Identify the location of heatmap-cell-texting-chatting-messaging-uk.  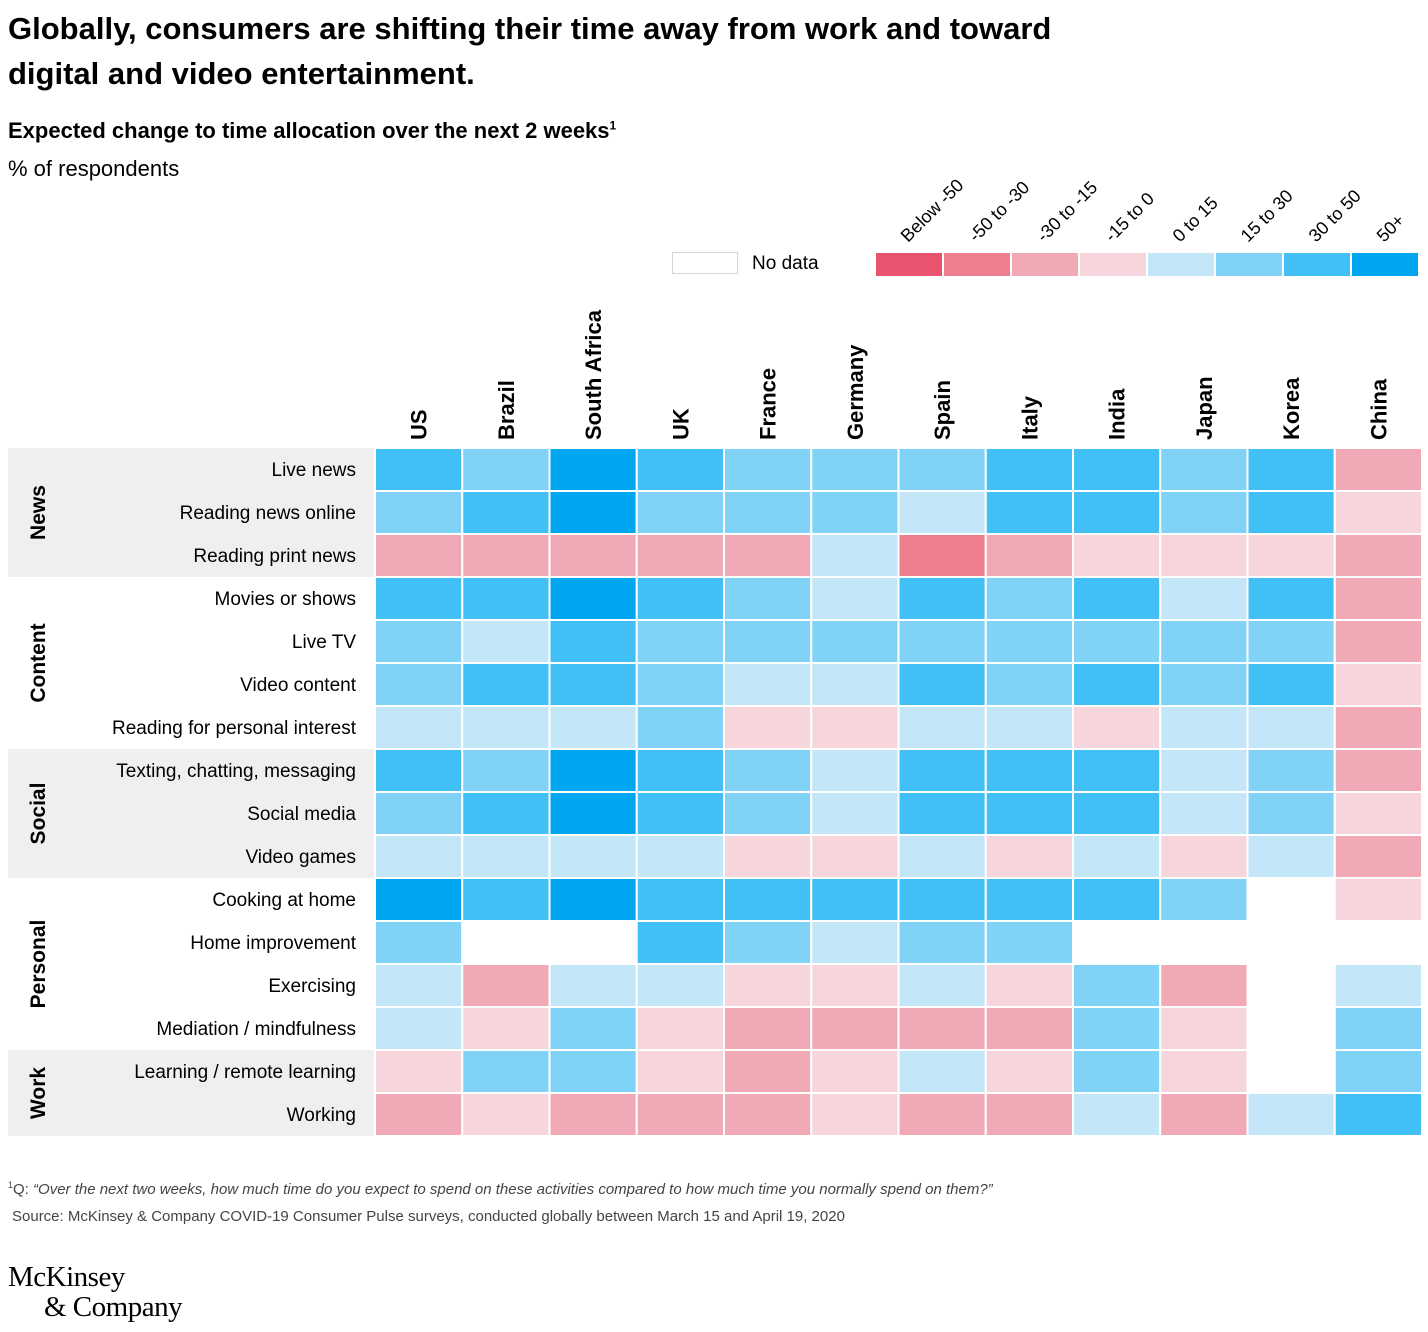
(680, 770).